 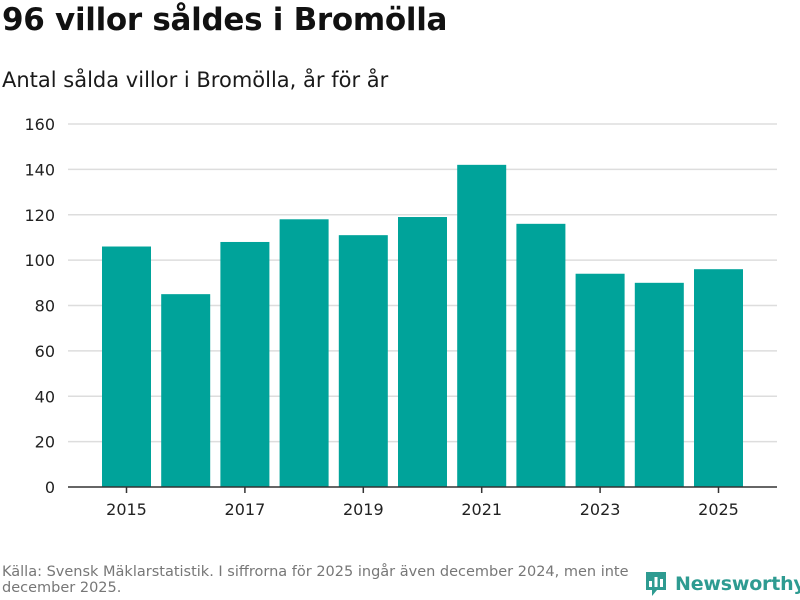 I want to click on chart-subtitle: Antal sålda villor i Bromölla, år för år, so click(x=195, y=80).